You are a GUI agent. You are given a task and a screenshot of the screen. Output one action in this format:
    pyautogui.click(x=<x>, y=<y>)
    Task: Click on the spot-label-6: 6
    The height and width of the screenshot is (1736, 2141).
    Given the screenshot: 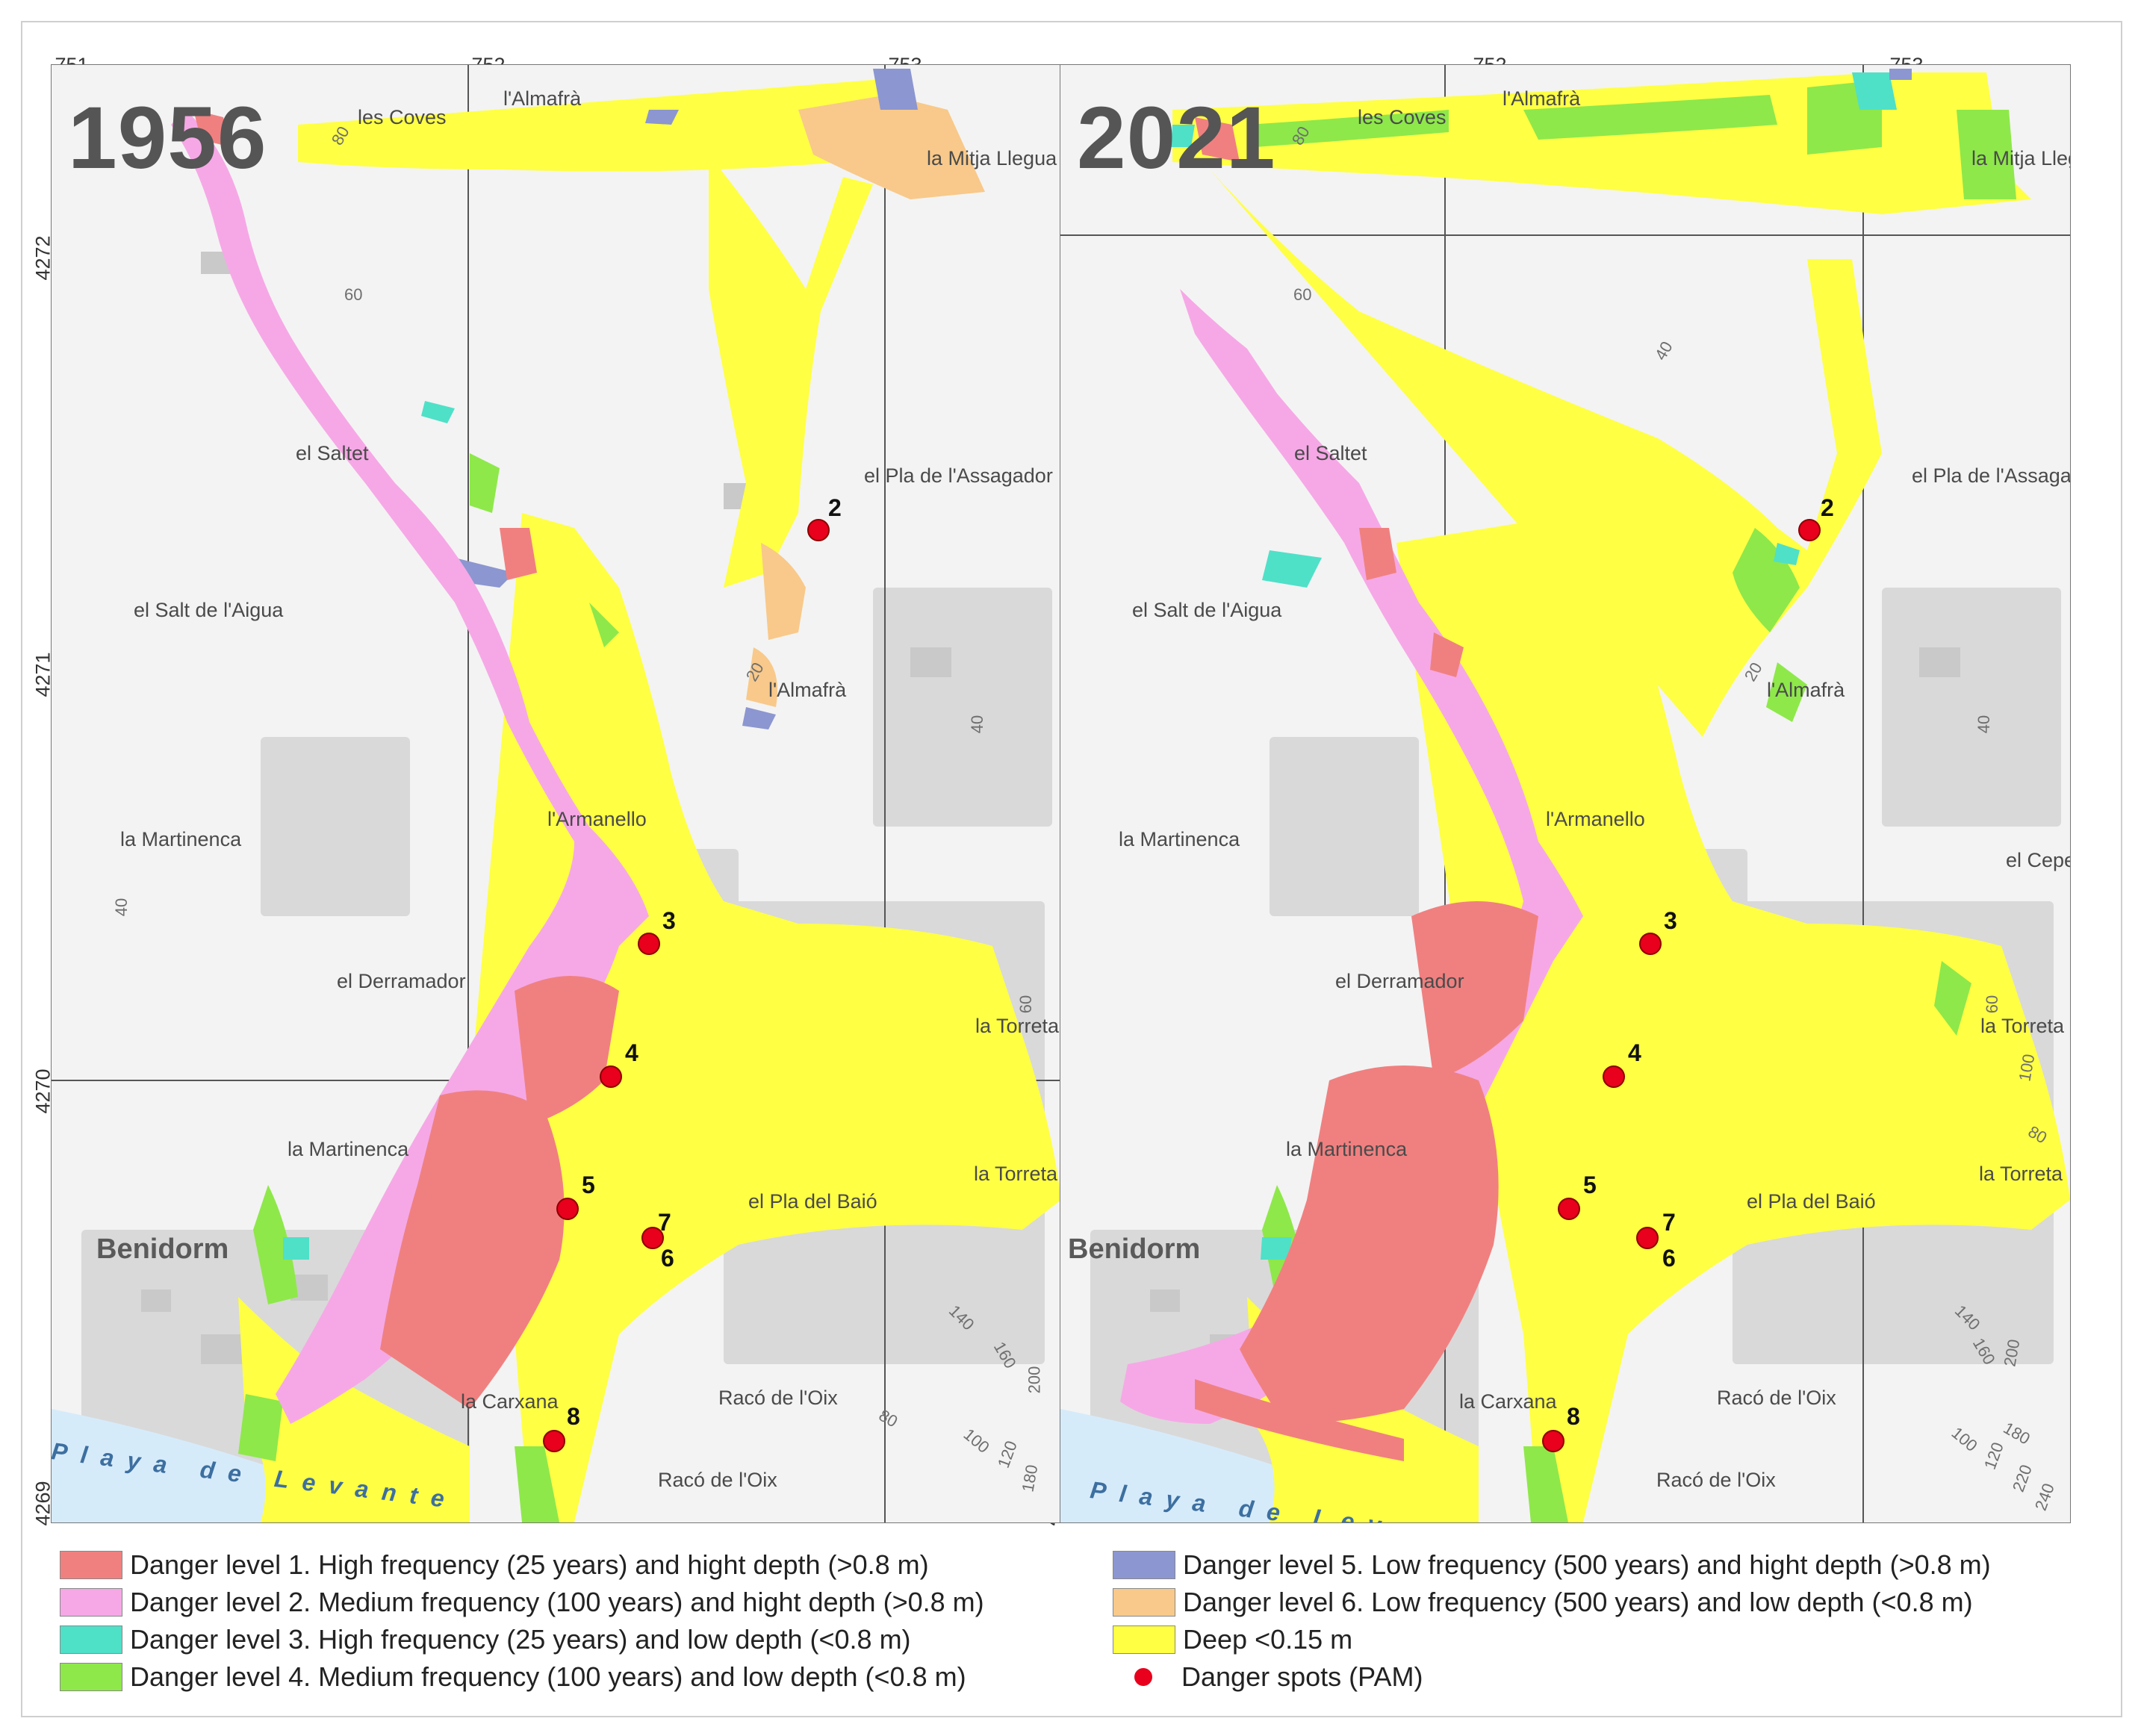 What is the action you would take?
    pyautogui.click(x=1669, y=1258)
    